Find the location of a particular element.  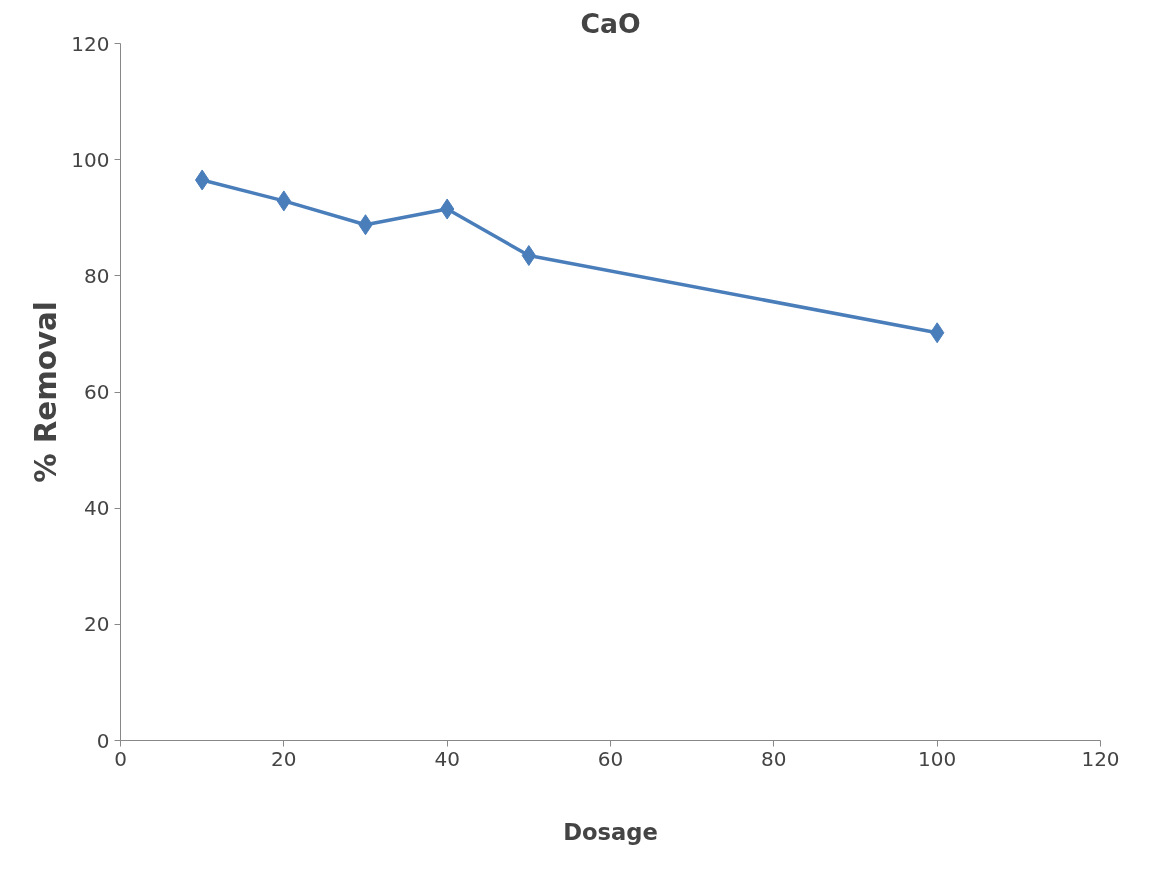

x-tick-label: 40 is located at coordinates (447, 758).